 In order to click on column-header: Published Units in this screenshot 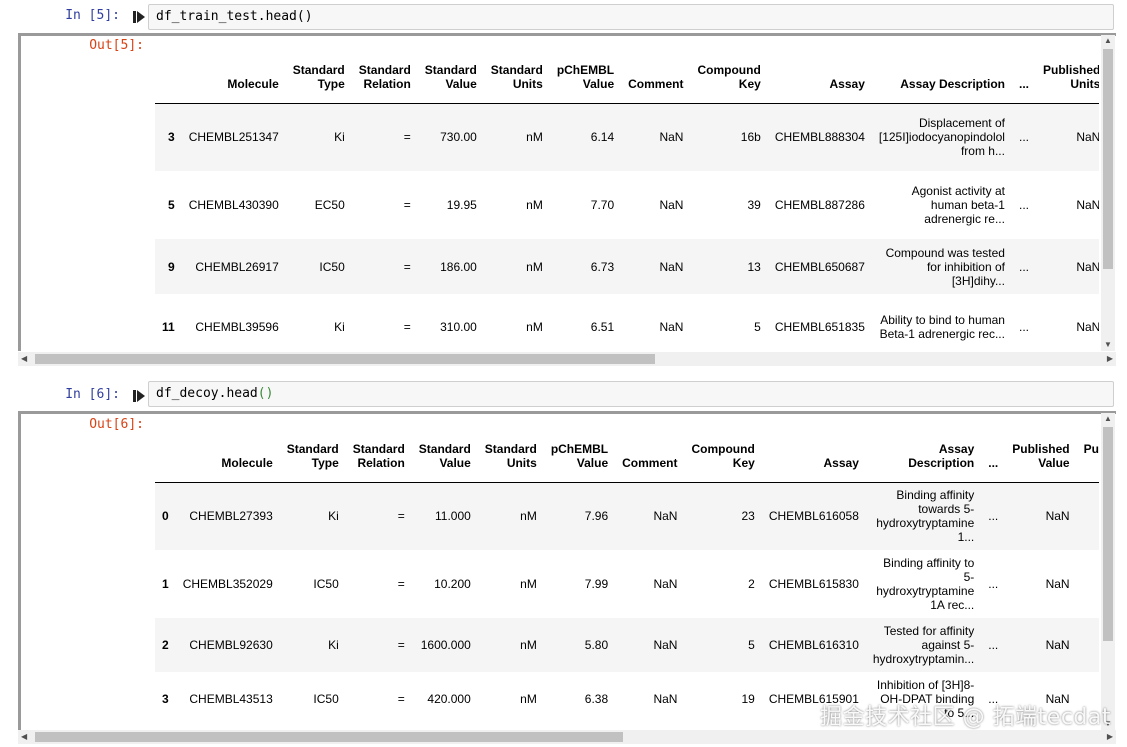, I will do `click(1071, 76)`.